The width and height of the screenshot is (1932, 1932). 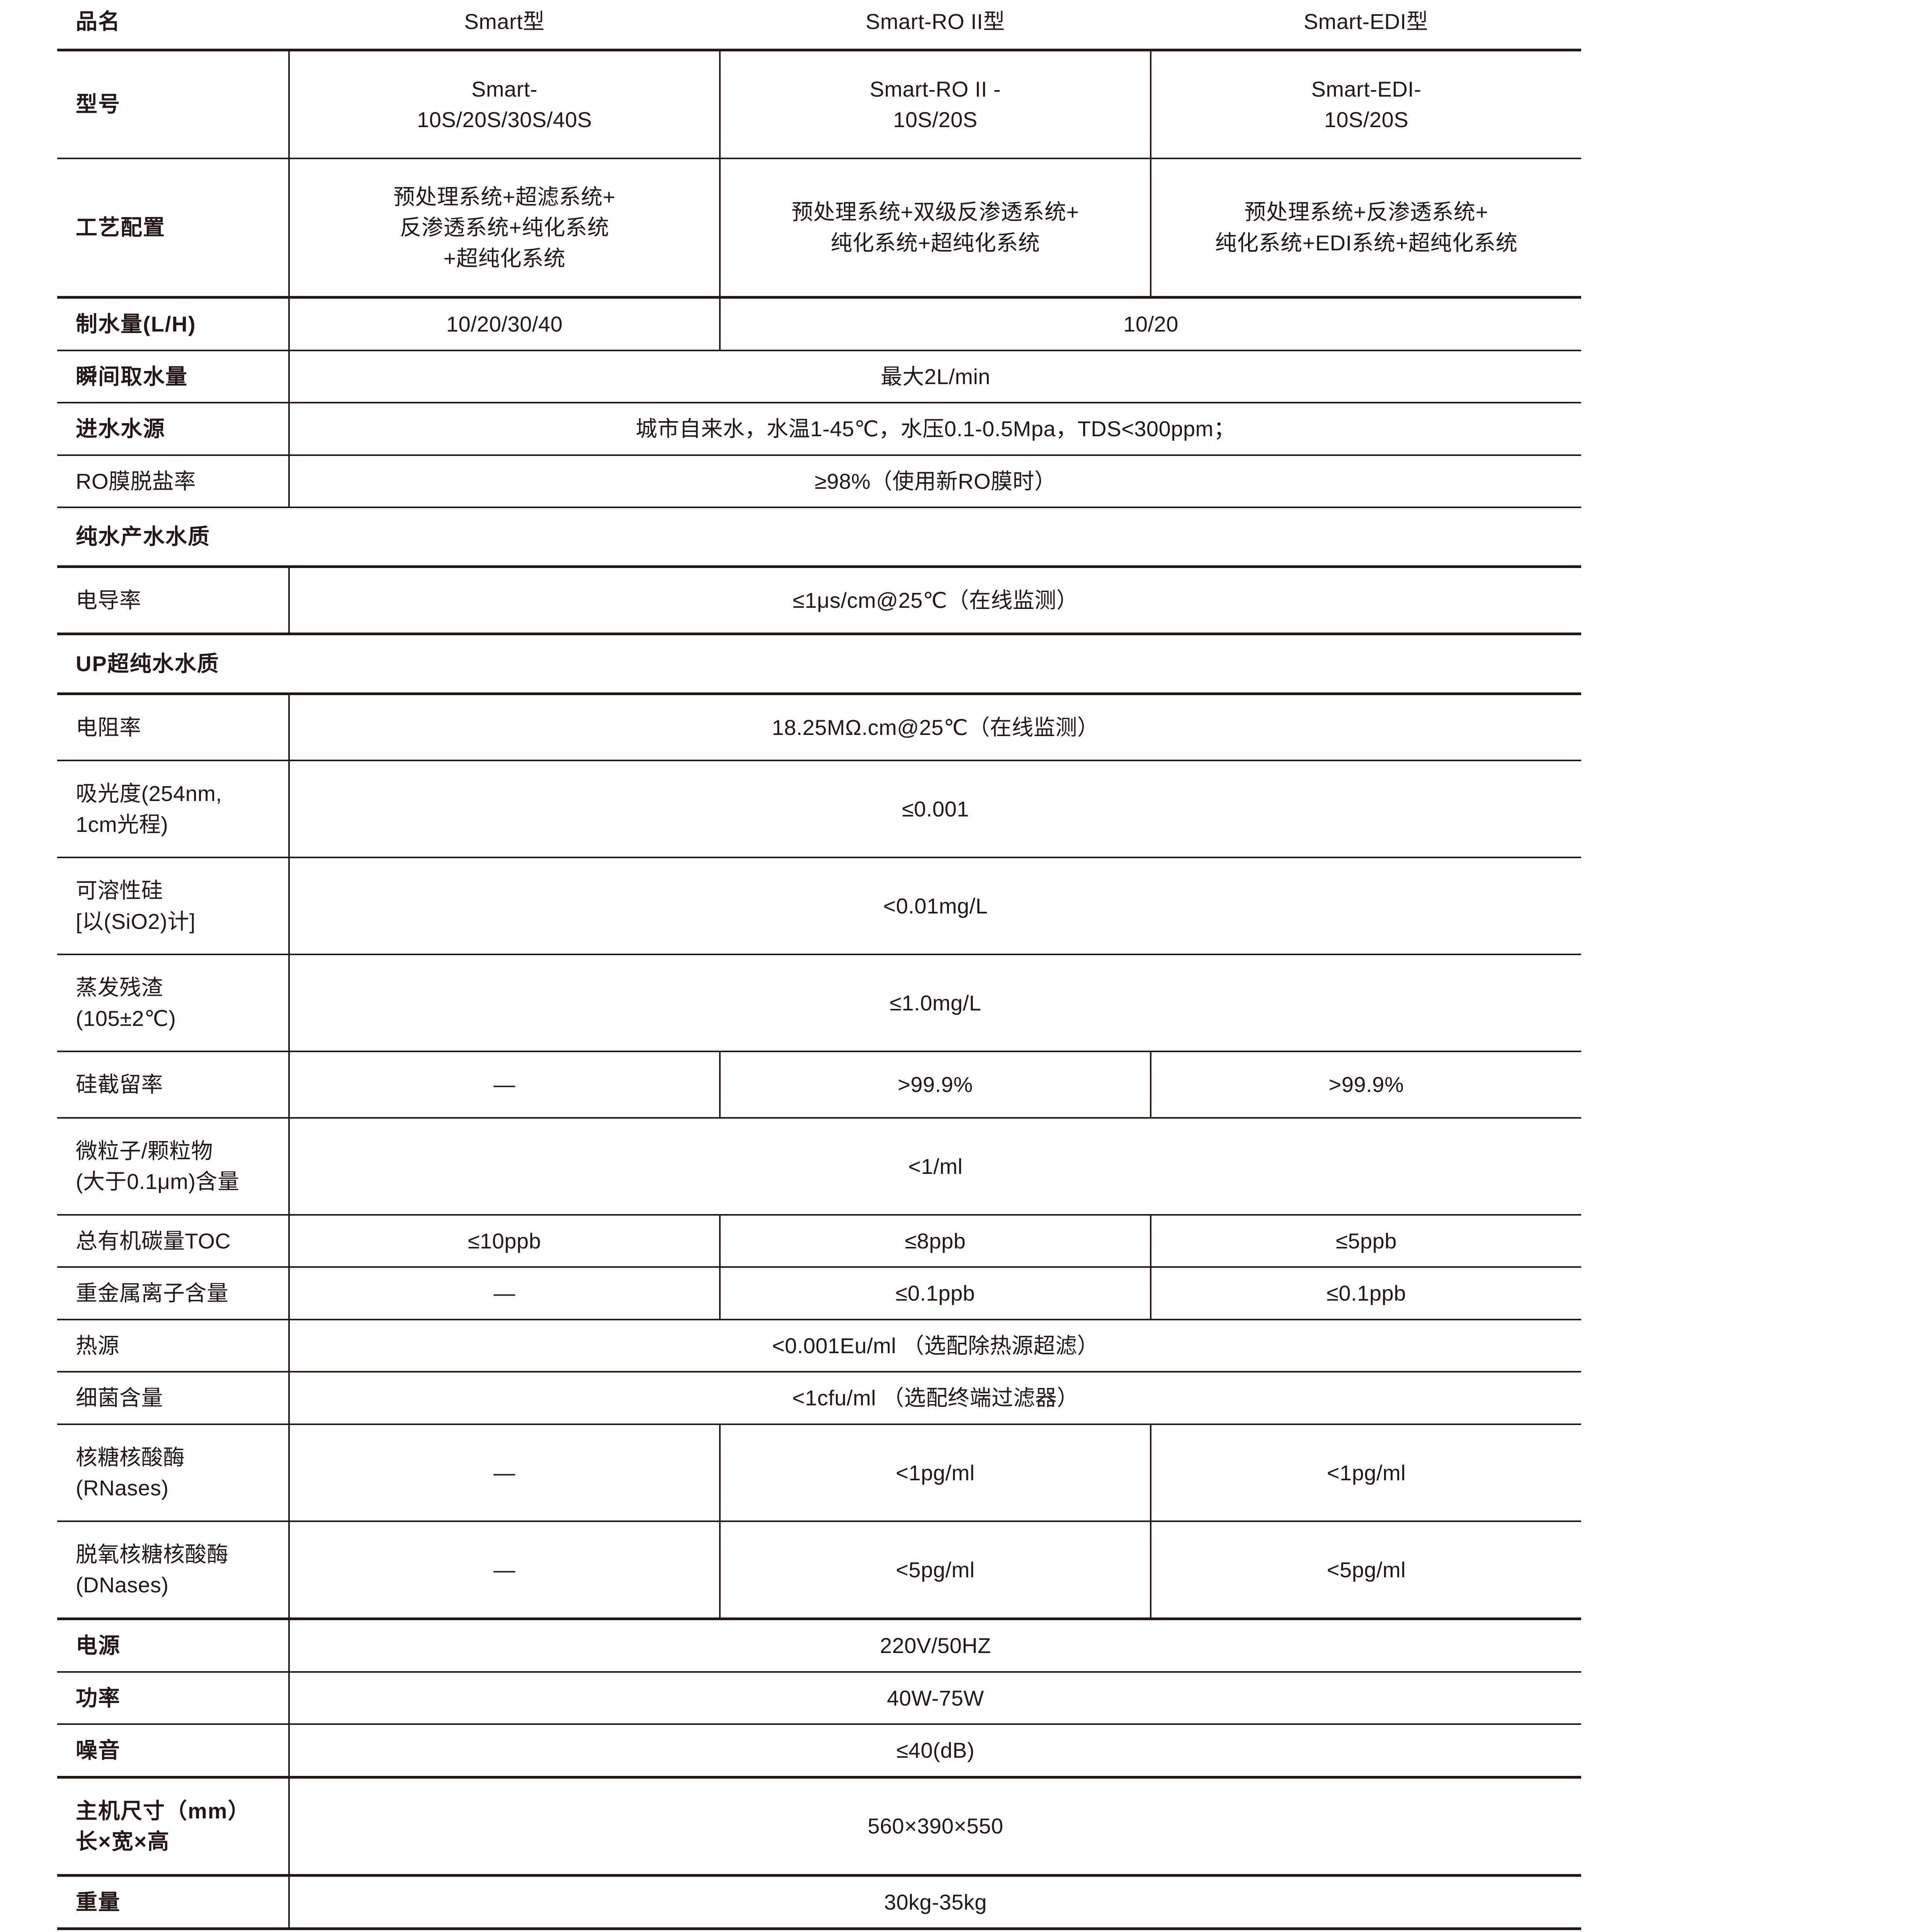 What do you see at coordinates (173, 727) in the screenshot?
I see `row-label-resistivity: 电阻率` at bounding box center [173, 727].